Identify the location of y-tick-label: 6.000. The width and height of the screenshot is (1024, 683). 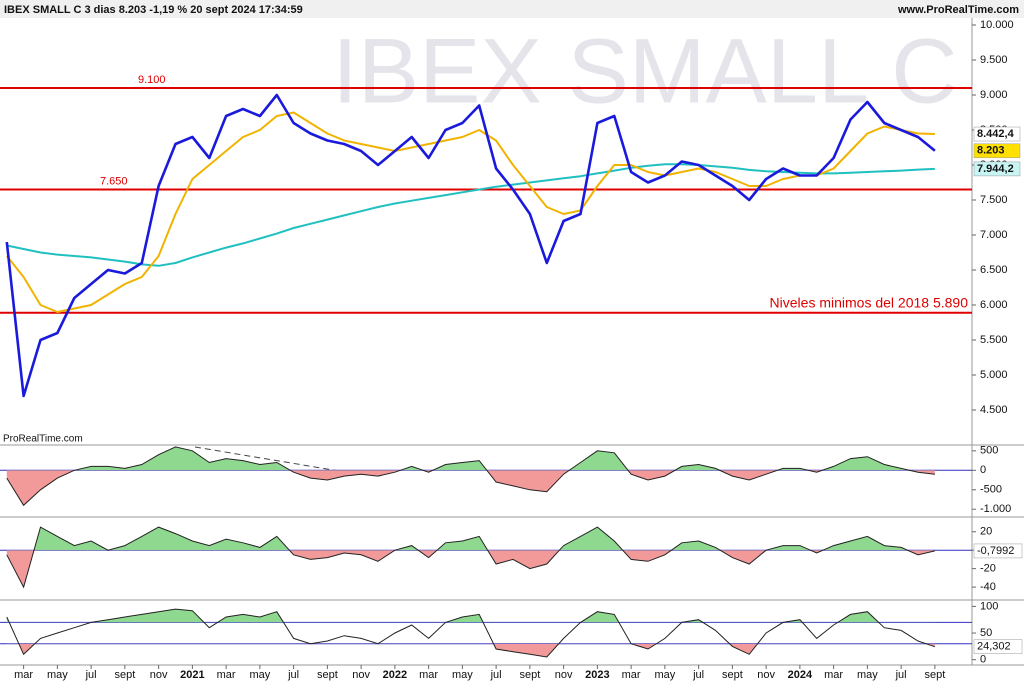
(994, 305).